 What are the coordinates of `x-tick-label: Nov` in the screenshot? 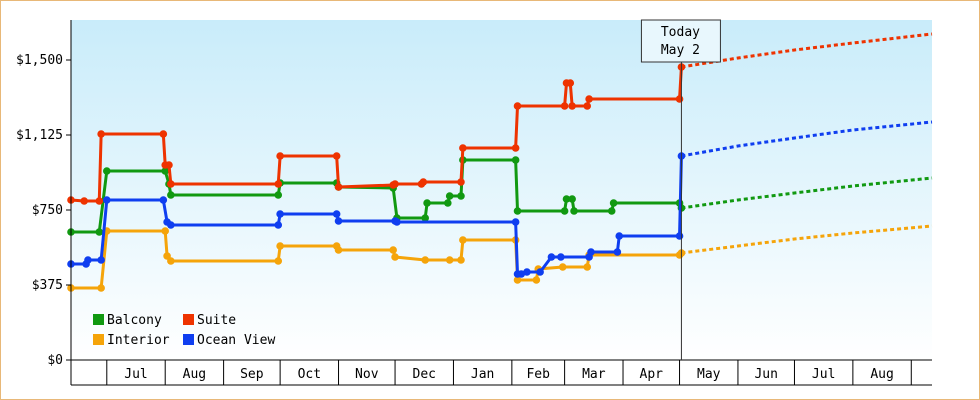 It's located at (367, 374).